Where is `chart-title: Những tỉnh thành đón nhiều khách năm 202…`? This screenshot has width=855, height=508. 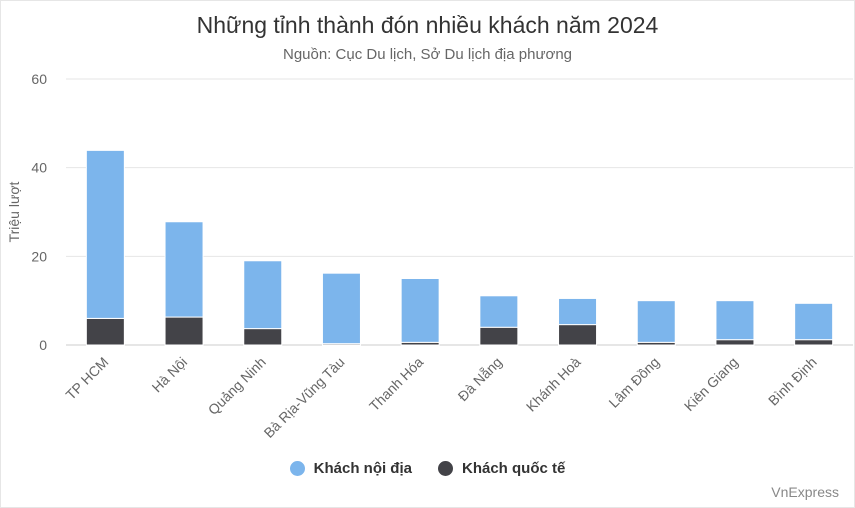 chart-title: Những tỉnh thành đón nhiều khách năm 202… is located at coordinates (427, 25).